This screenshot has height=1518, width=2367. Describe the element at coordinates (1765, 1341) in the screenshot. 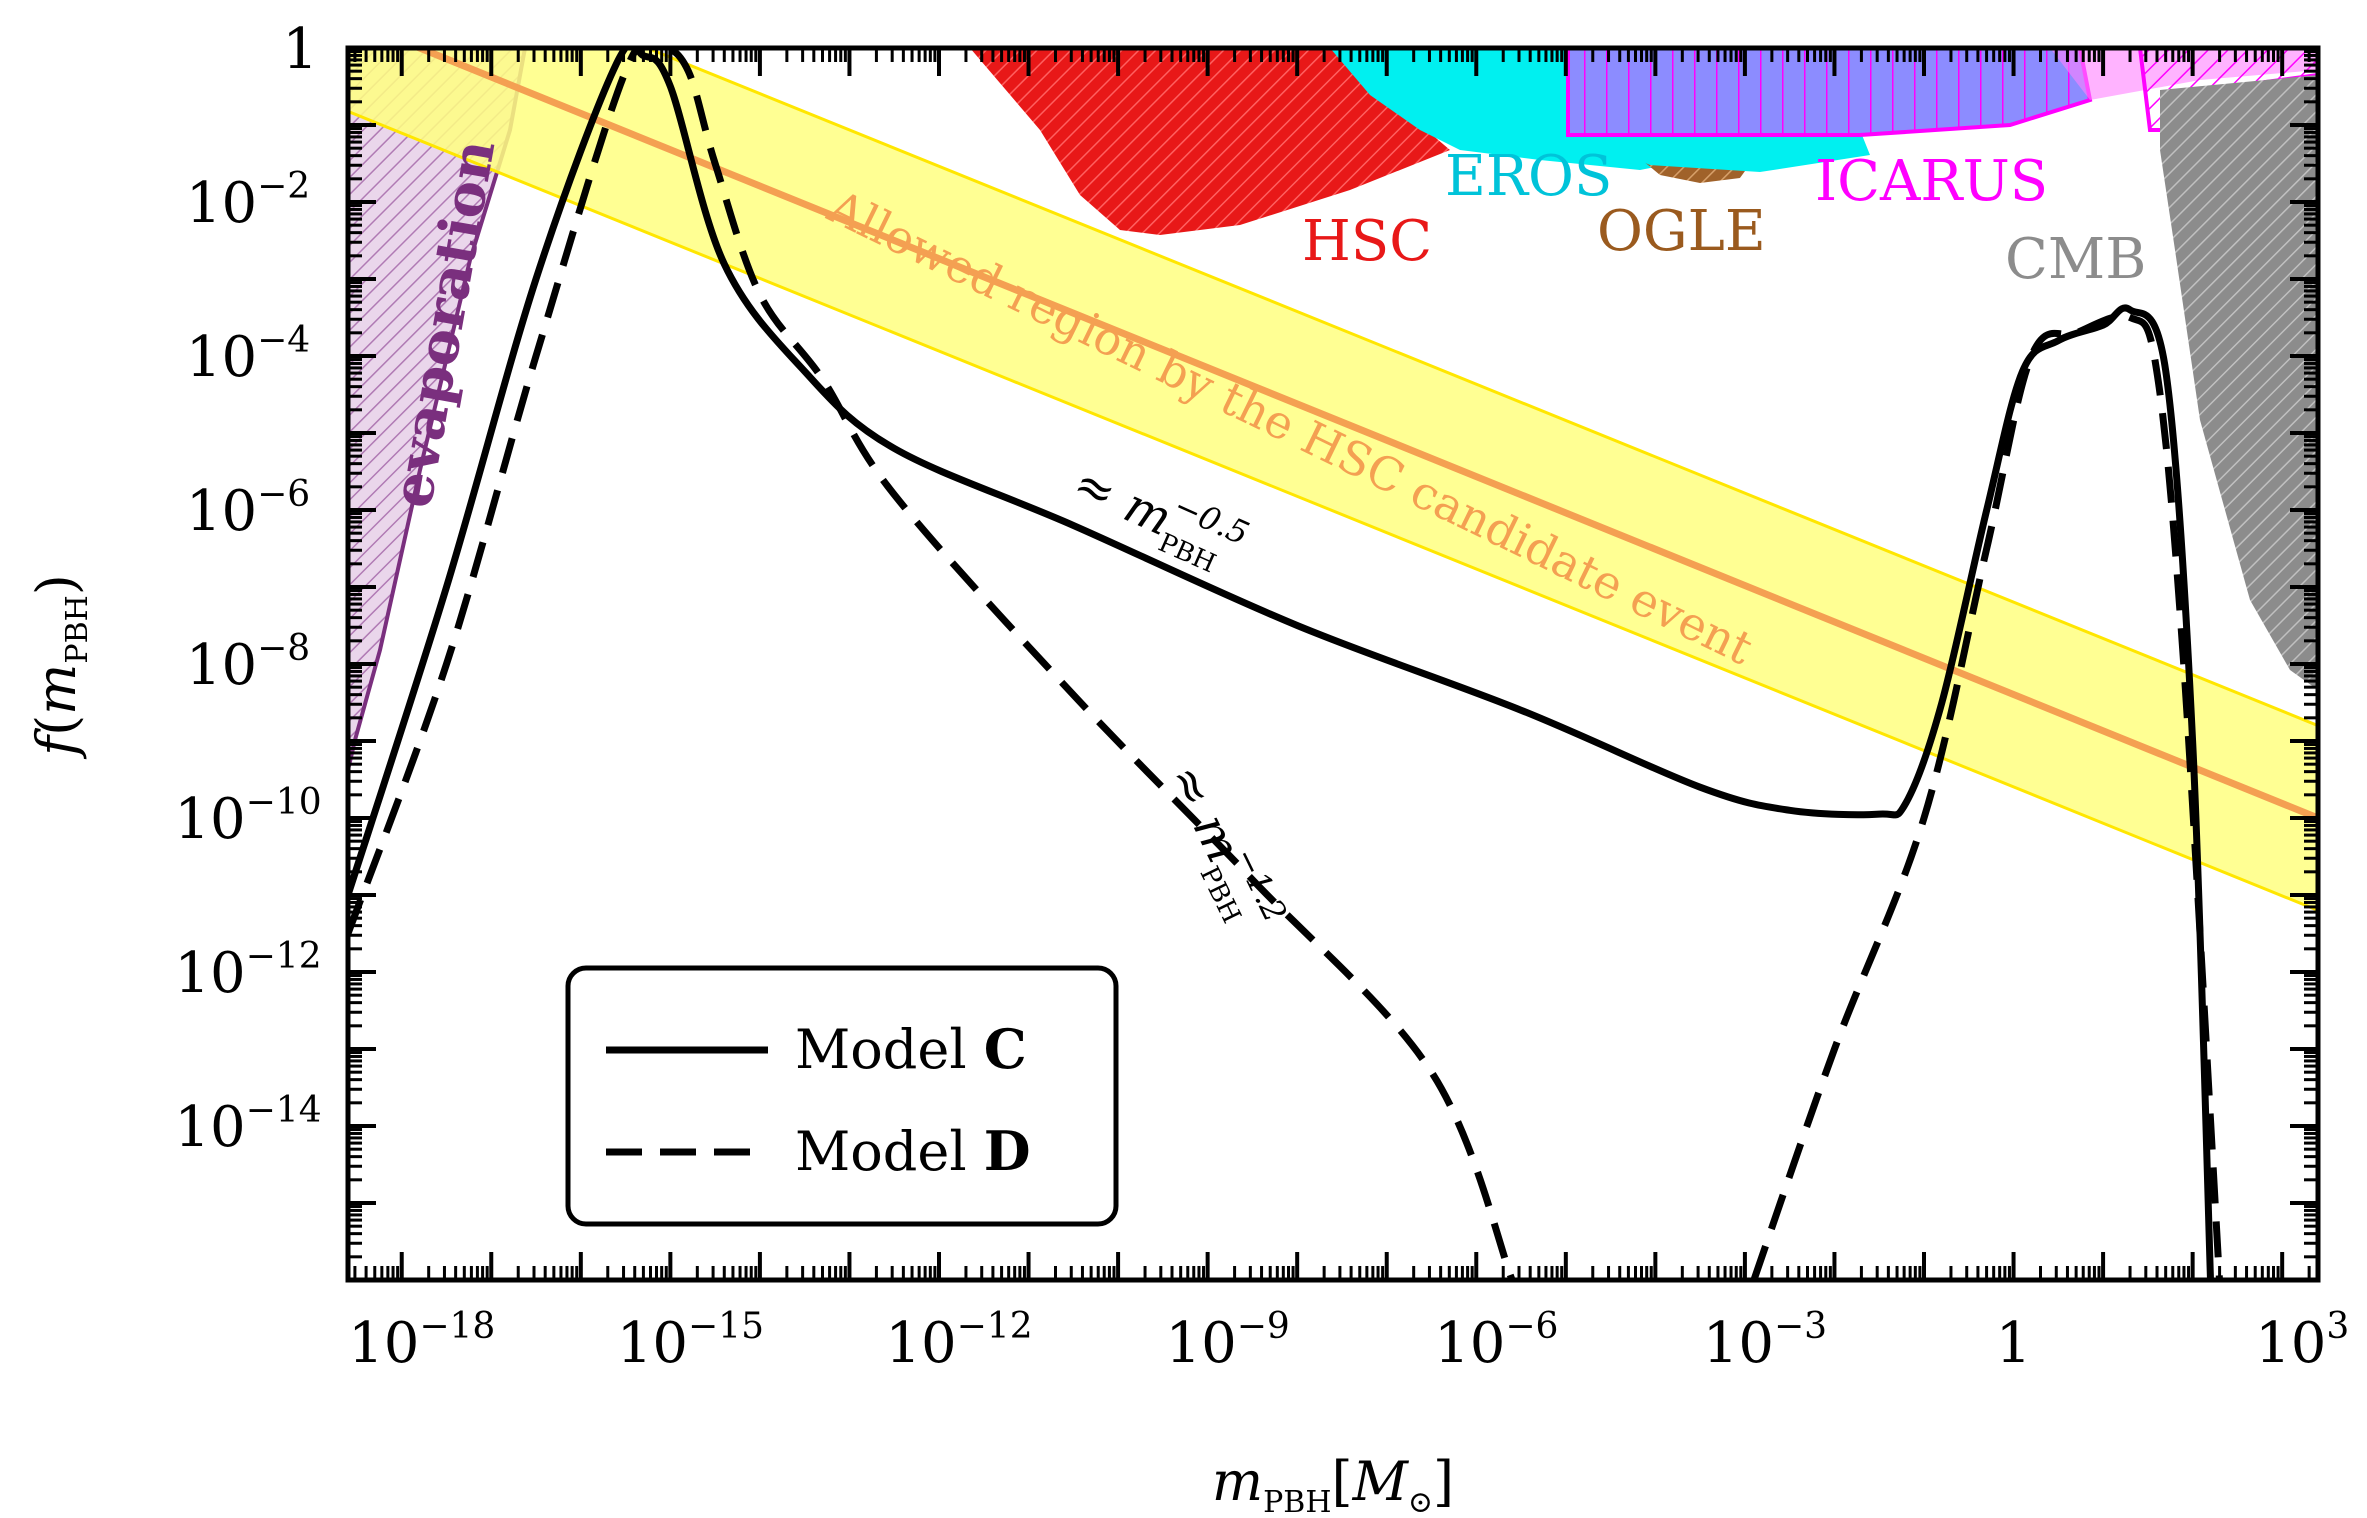

I see `x-tick-label: 10⁻³` at that location.